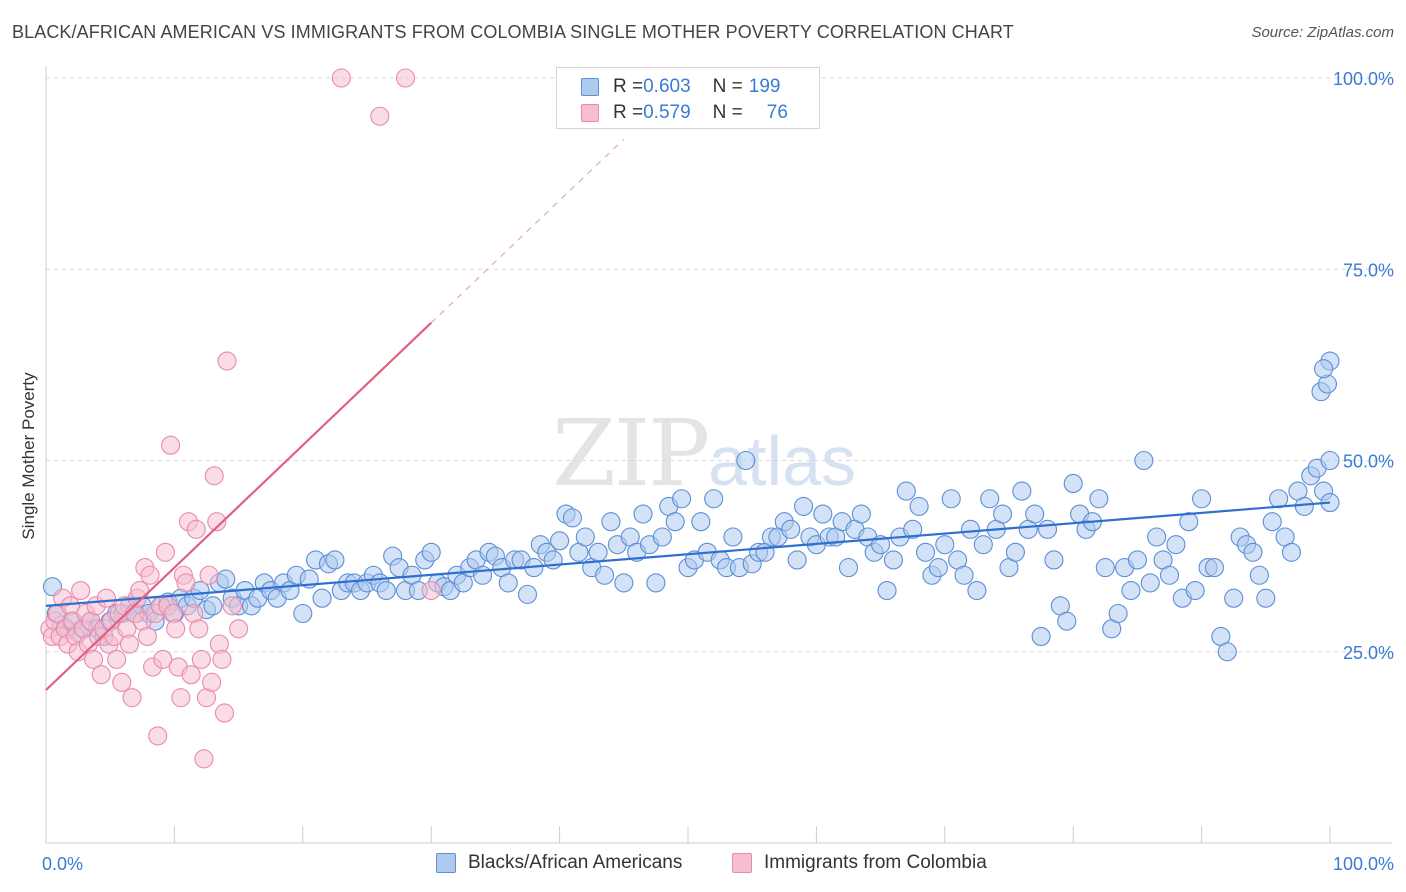 The width and height of the screenshot is (1406, 892). What do you see at coordinates (875, 862) in the screenshot?
I see `series-legend-label: Immigrants from Colombia` at bounding box center [875, 862].